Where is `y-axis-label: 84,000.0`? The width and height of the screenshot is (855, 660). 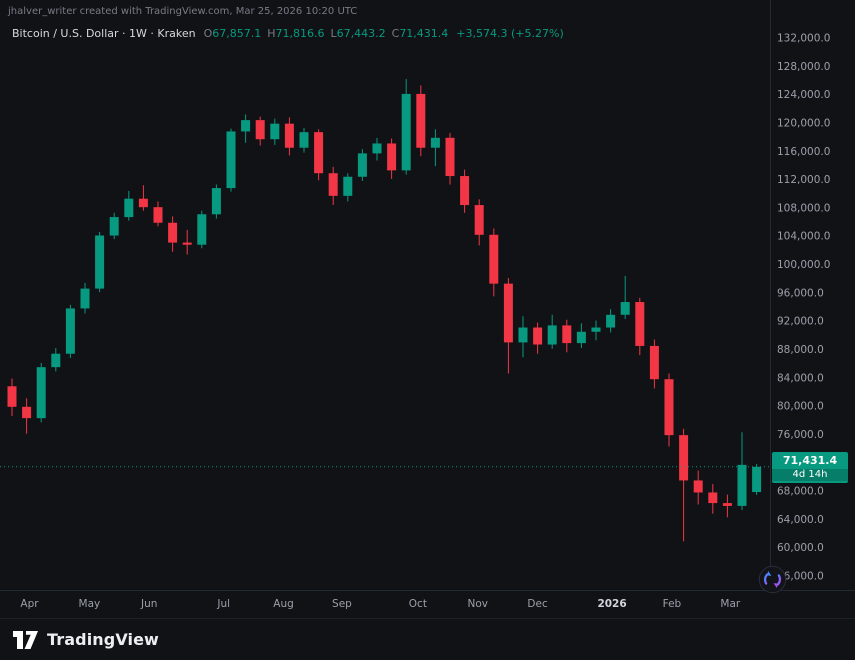 y-axis-label: 84,000.0 is located at coordinates (800, 378).